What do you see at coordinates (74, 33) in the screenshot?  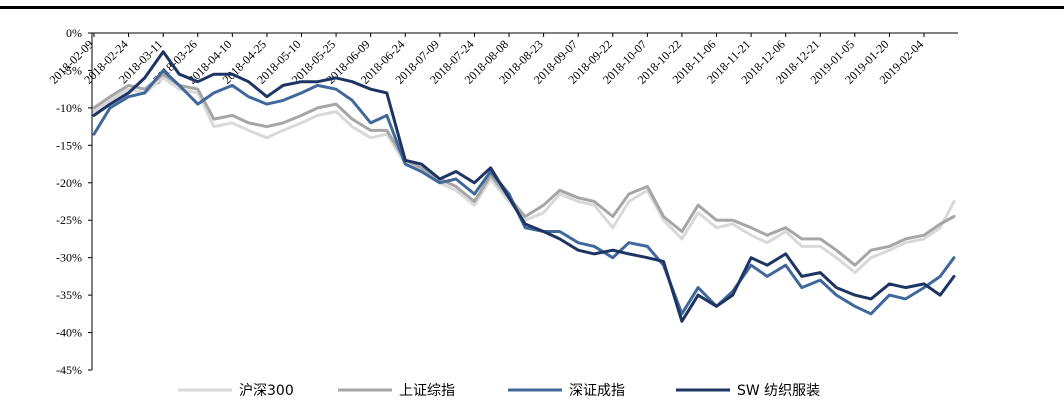 I see `y-tick-label: 0%` at bounding box center [74, 33].